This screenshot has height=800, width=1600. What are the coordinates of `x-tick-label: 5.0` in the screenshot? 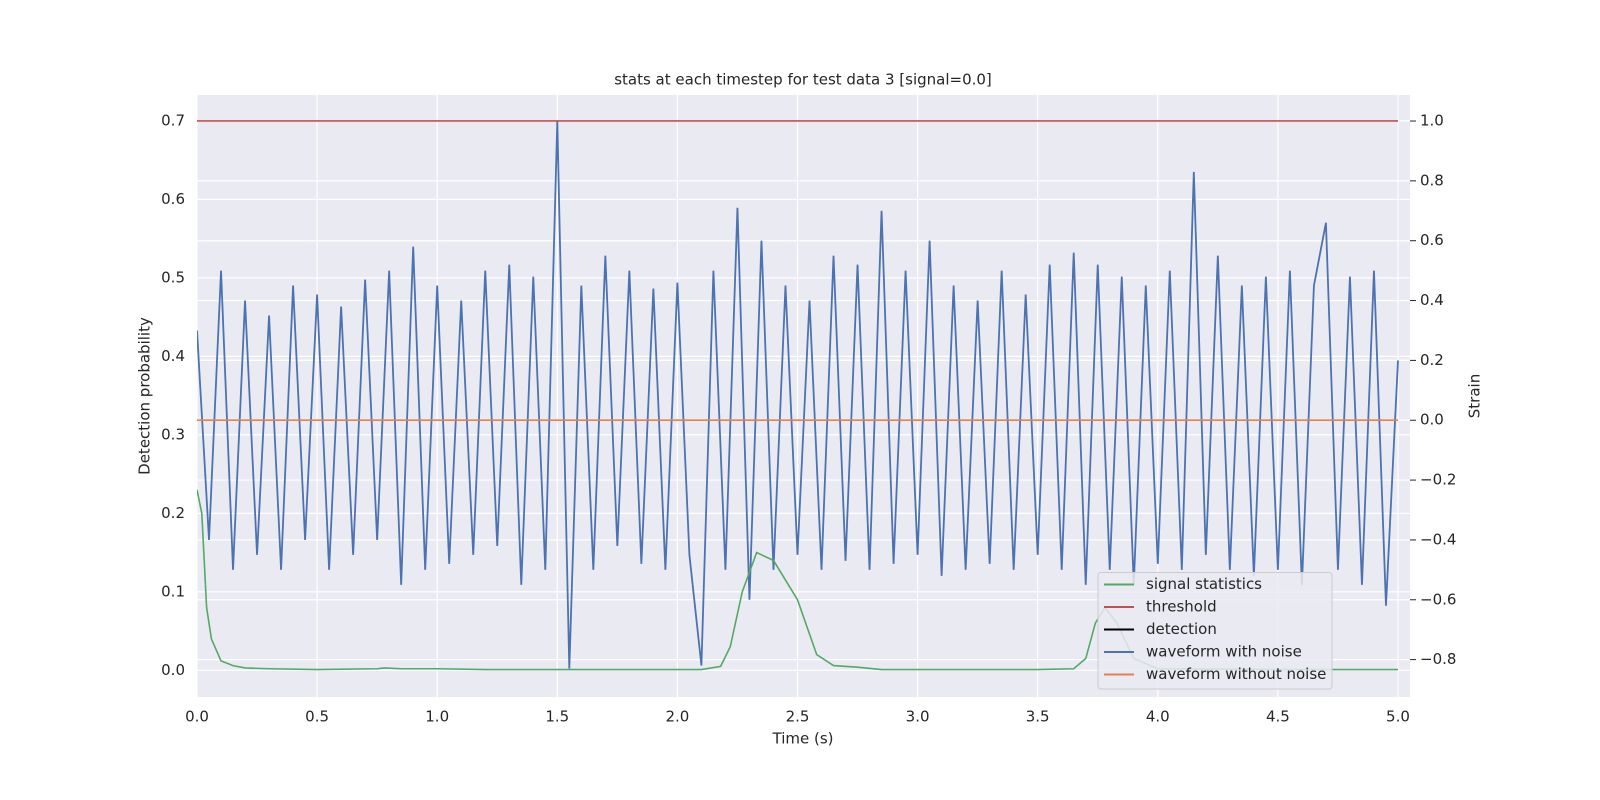 It's located at (1398, 717).